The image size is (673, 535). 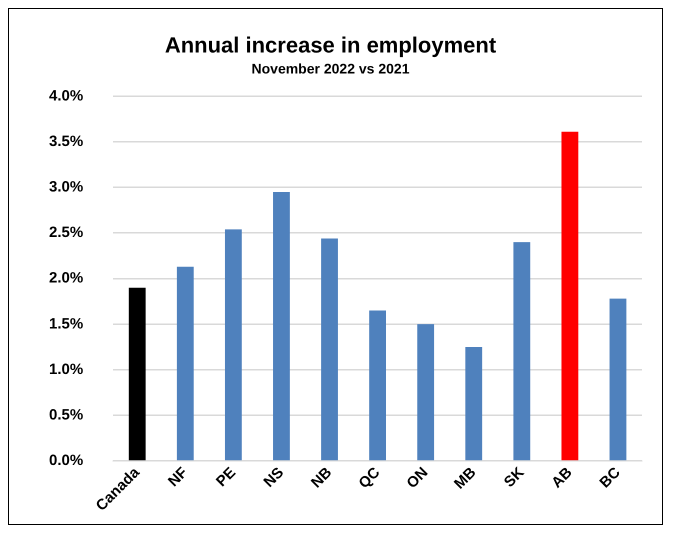 I want to click on x-tick-label: PE, so click(x=226, y=477).